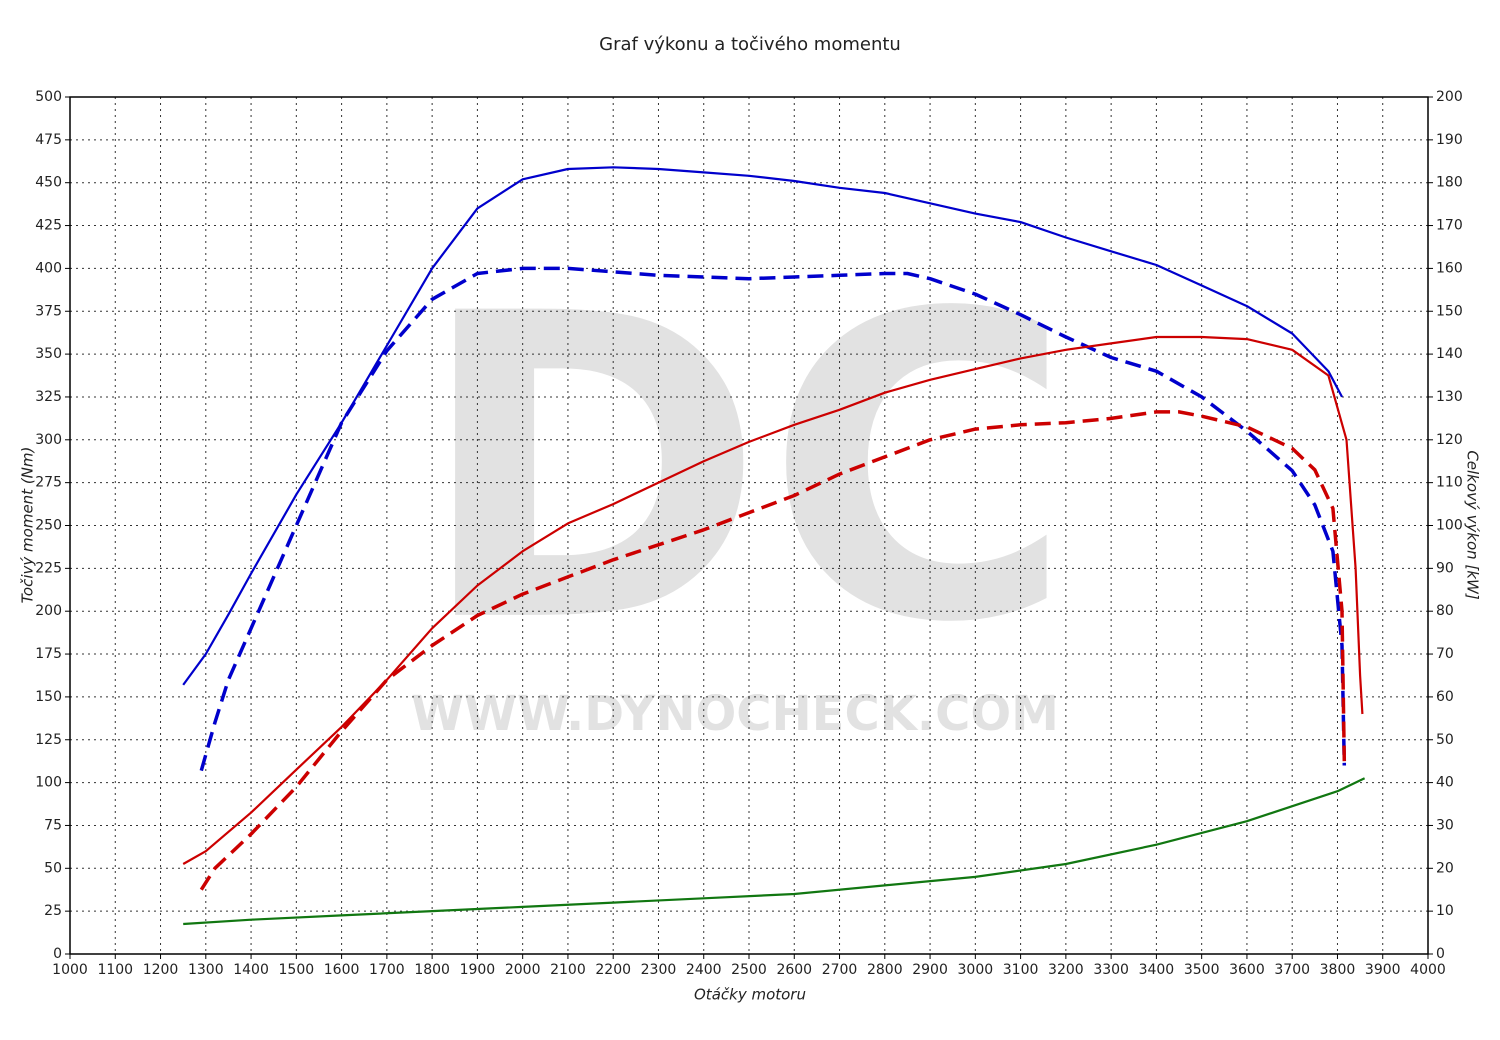 Image resolution: width=1500 pixels, height=1040 pixels. I want to click on y-tick-label: 375, so click(48, 311).